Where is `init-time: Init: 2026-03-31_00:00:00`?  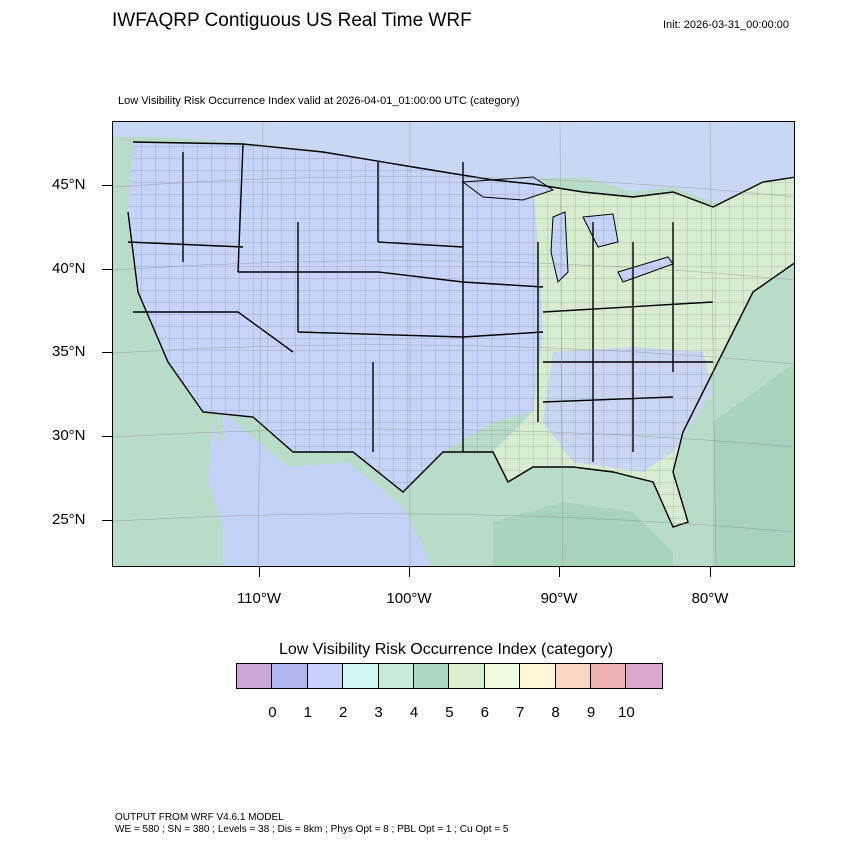 init-time: Init: 2026-03-31_00:00:00 is located at coordinates (726, 25).